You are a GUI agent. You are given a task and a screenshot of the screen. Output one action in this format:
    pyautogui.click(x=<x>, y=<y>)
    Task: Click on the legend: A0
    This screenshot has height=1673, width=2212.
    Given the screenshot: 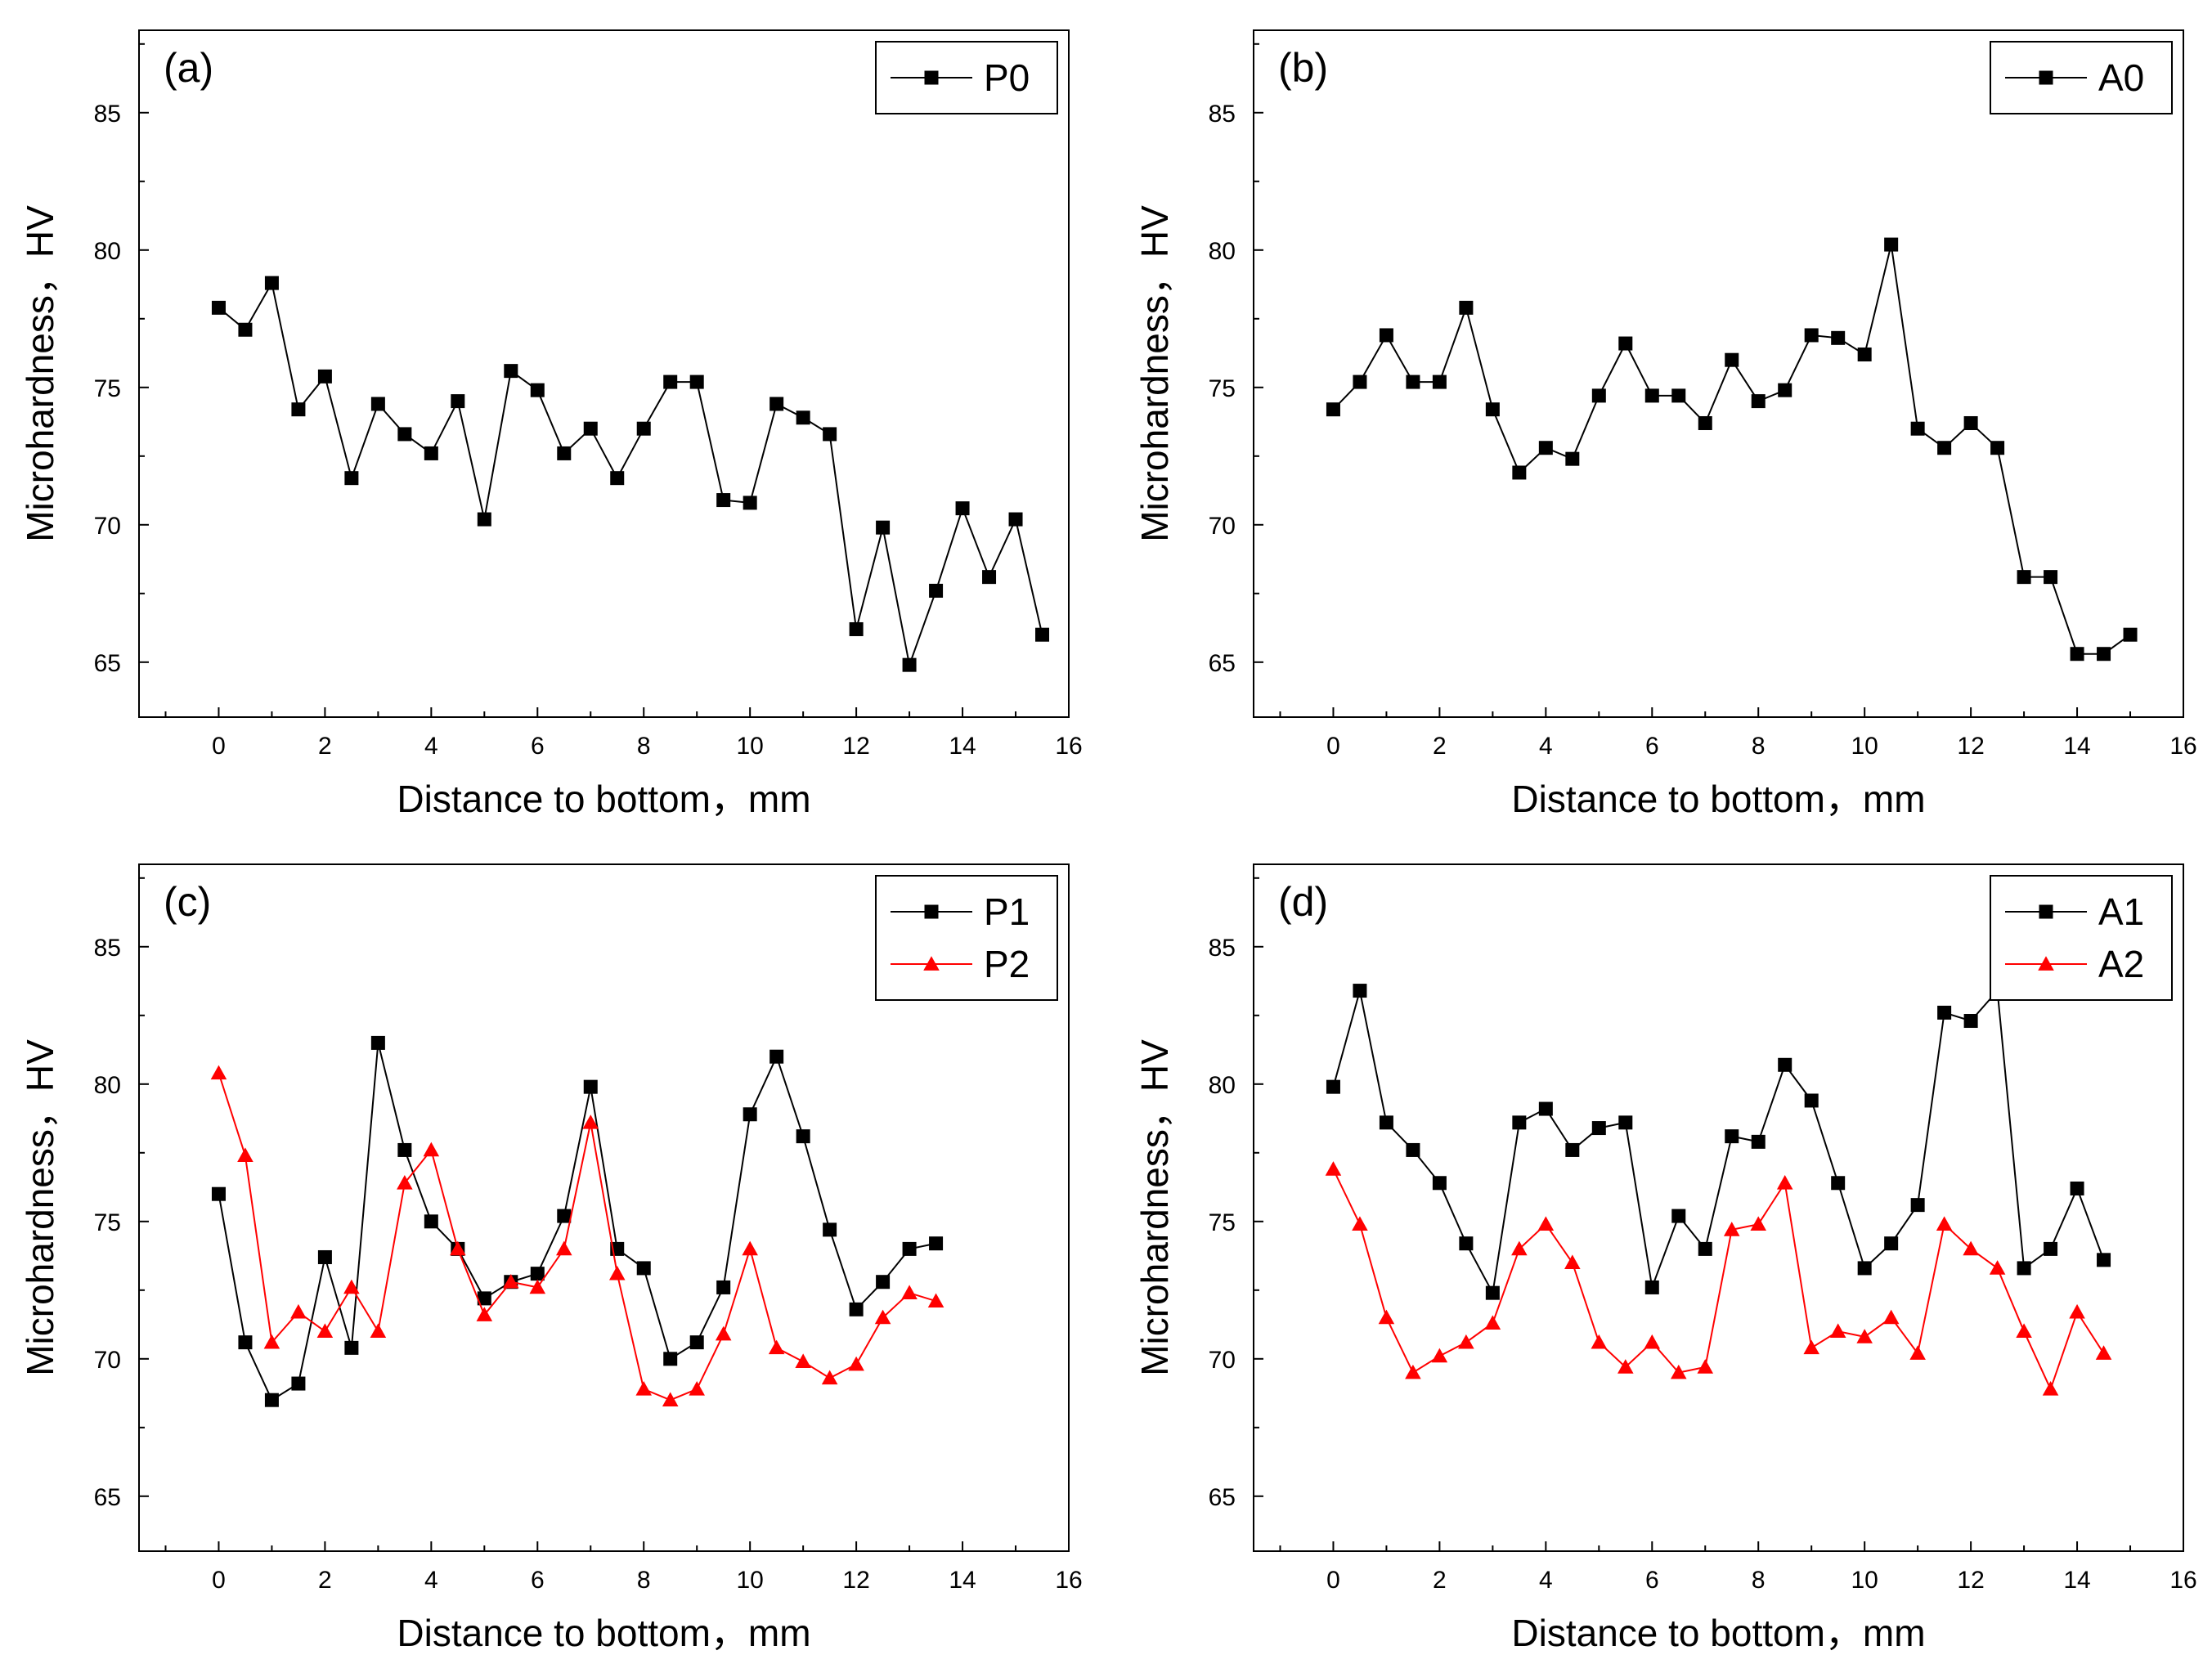 What is the action you would take?
    pyautogui.click(x=2081, y=78)
    